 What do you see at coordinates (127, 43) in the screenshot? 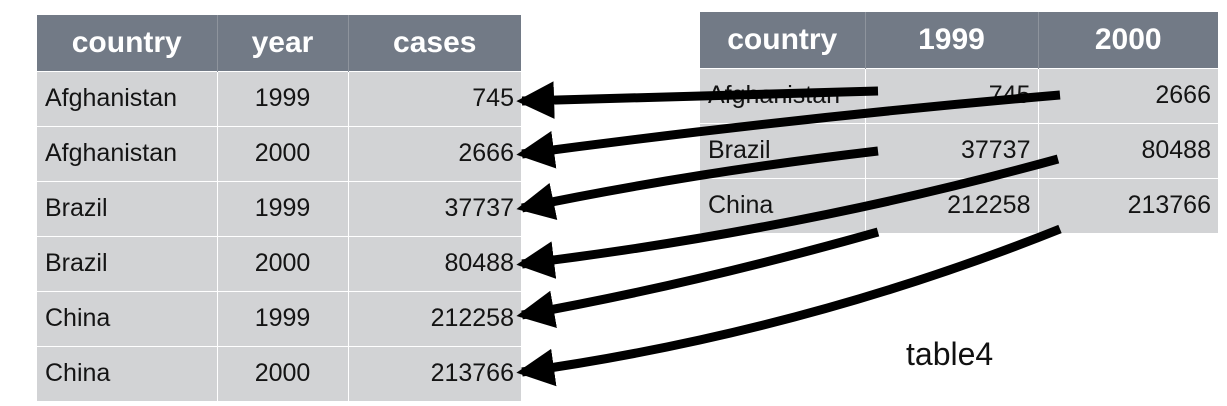
I see `tidy-header-country: country` at bounding box center [127, 43].